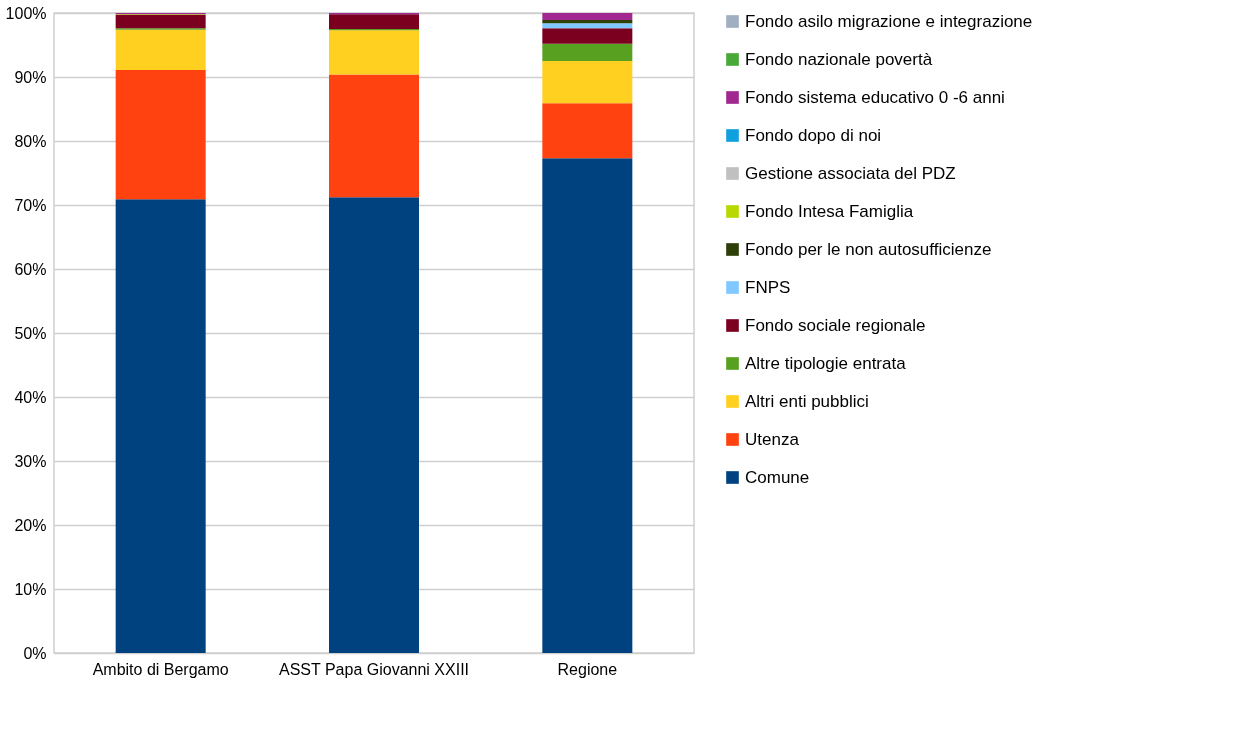  Describe the element at coordinates (30, 77) in the screenshot. I see `y-tick-label: 90%` at that location.